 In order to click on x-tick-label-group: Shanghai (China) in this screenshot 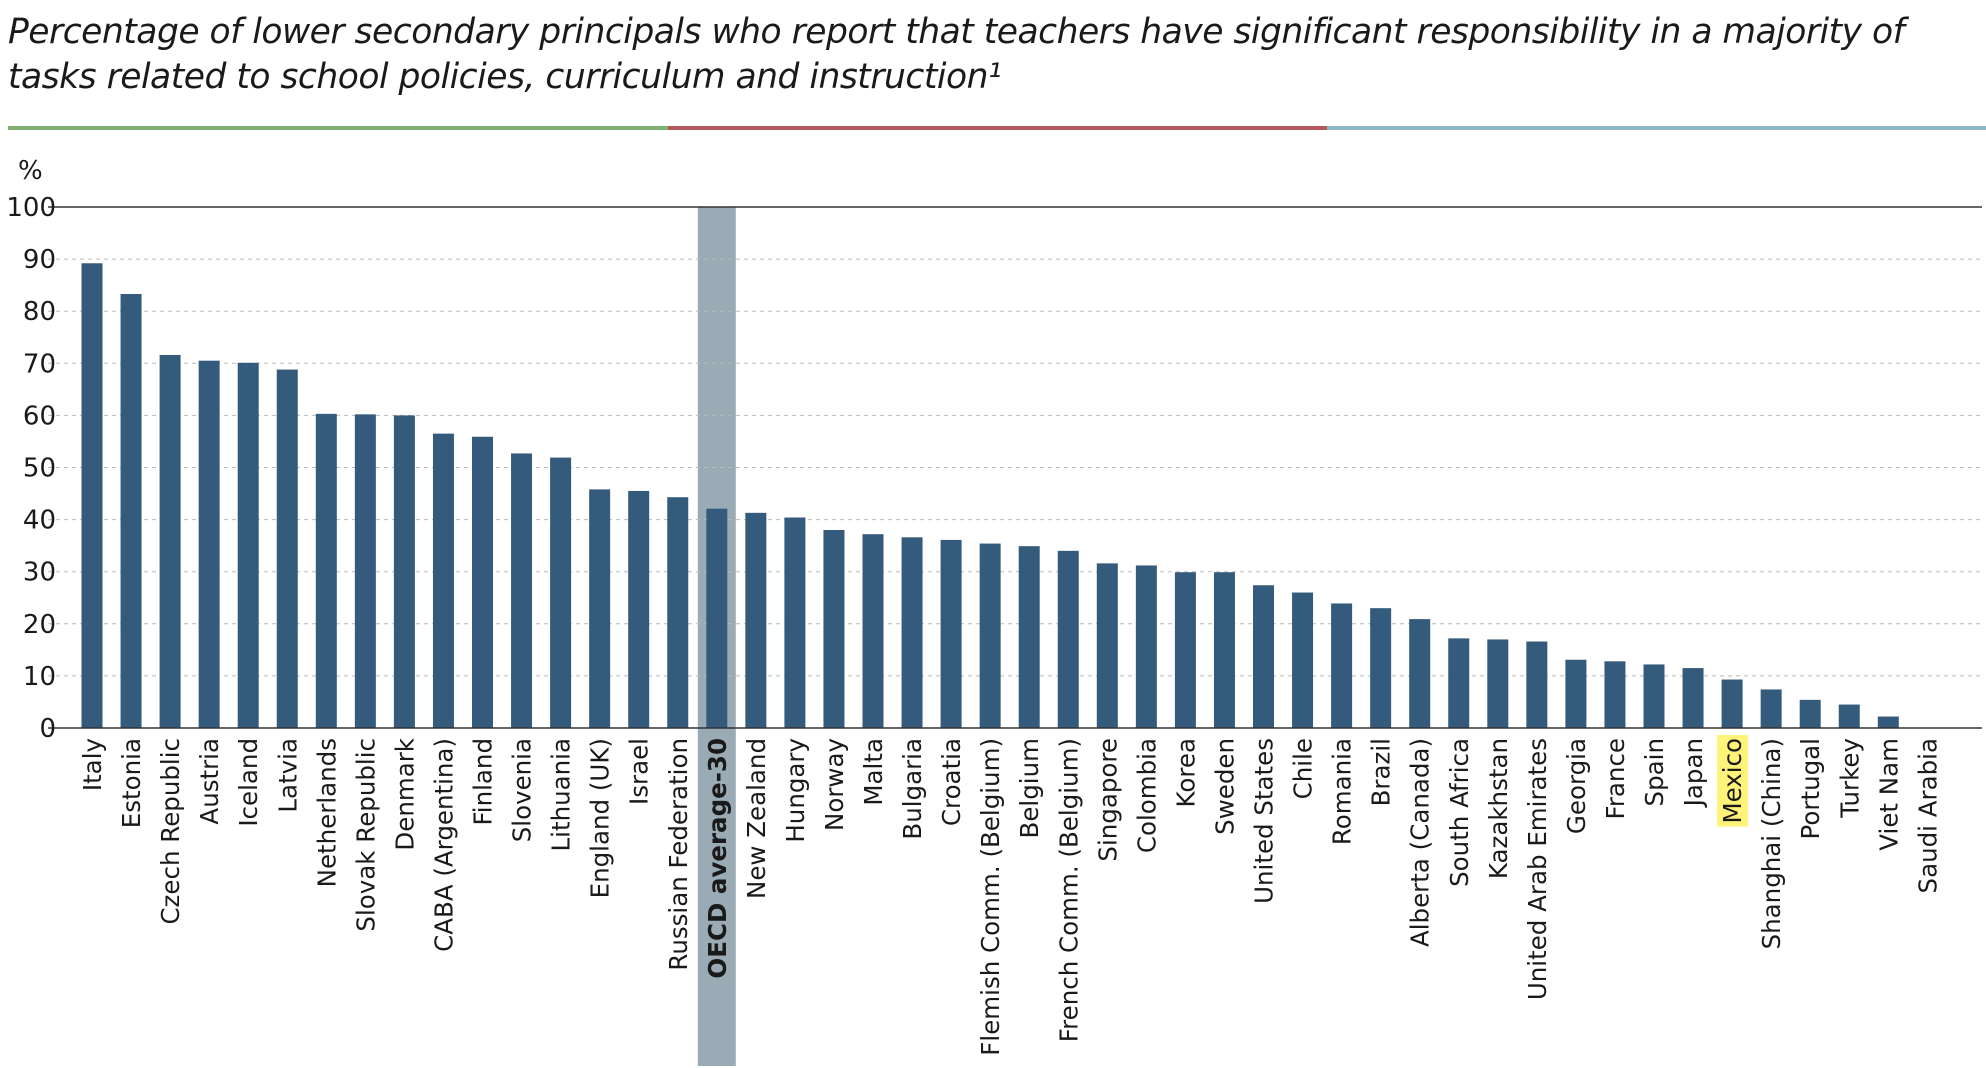, I will do `click(1771, 843)`.